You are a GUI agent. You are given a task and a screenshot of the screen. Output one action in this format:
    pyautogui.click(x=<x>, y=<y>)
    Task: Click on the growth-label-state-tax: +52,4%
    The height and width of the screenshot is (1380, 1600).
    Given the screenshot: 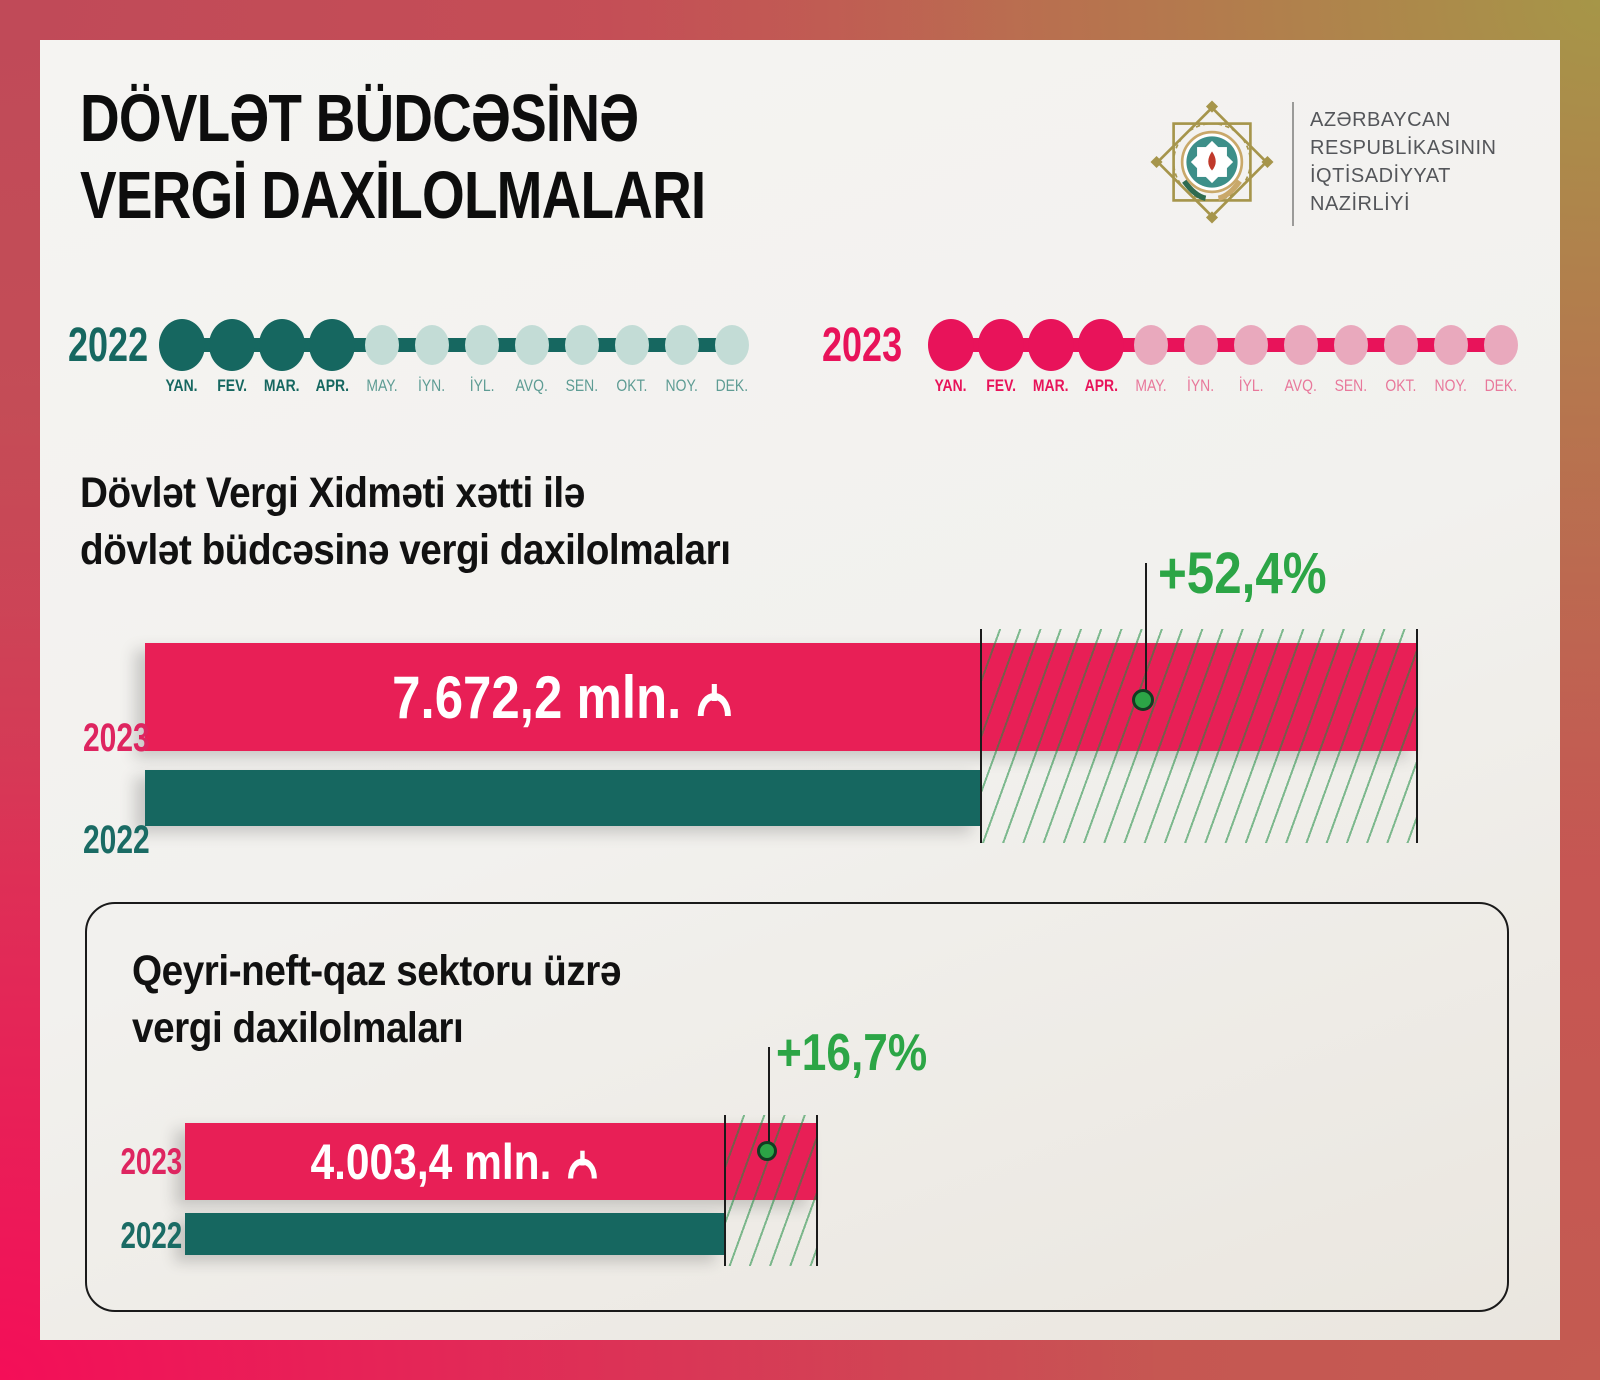 What is the action you would take?
    pyautogui.click(x=1242, y=573)
    